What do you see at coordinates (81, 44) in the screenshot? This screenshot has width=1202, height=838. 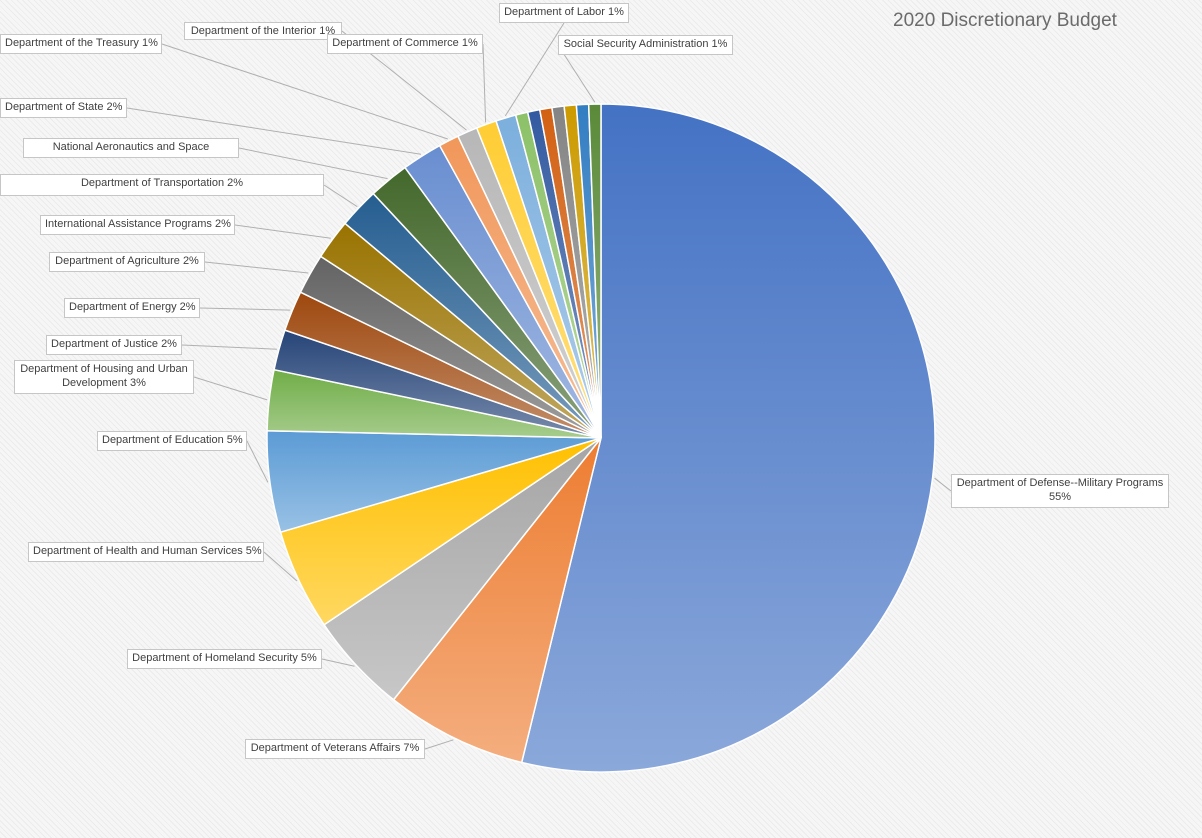 I see `data-label: Department of the Treasury 1%` at bounding box center [81, 44].